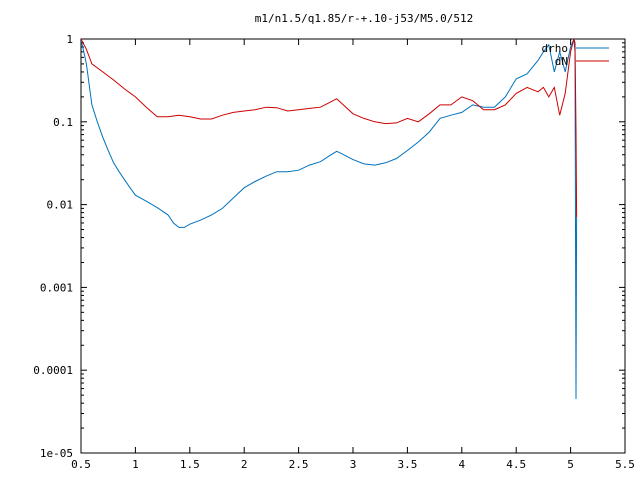 The image size is (640, 480). What do you see at coordinates (516, 464) in the screenshot?
I see `x-tick-label: 4.5` at bounding box center [516, 464].